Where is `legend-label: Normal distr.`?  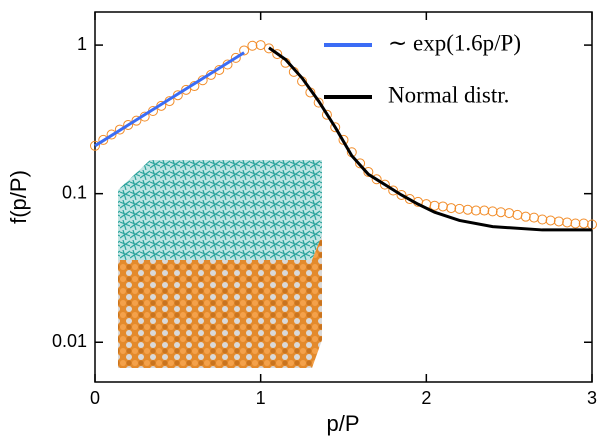
legend-label: Normal distr. is located at coordinates (448, 94).